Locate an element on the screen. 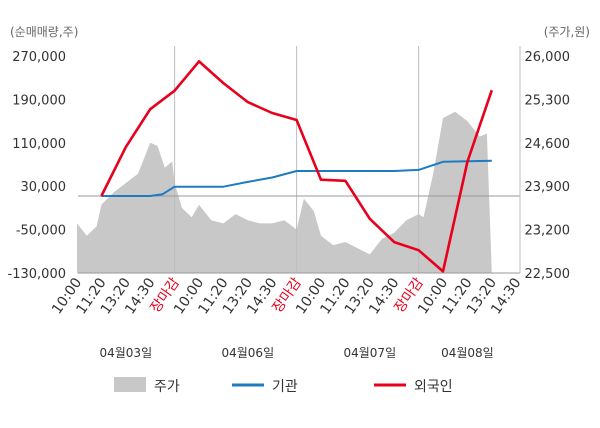 Image resolution: width=600 pixels, height=428 pixels. date-label: 04월06일 is located at coordinates (247, 353).